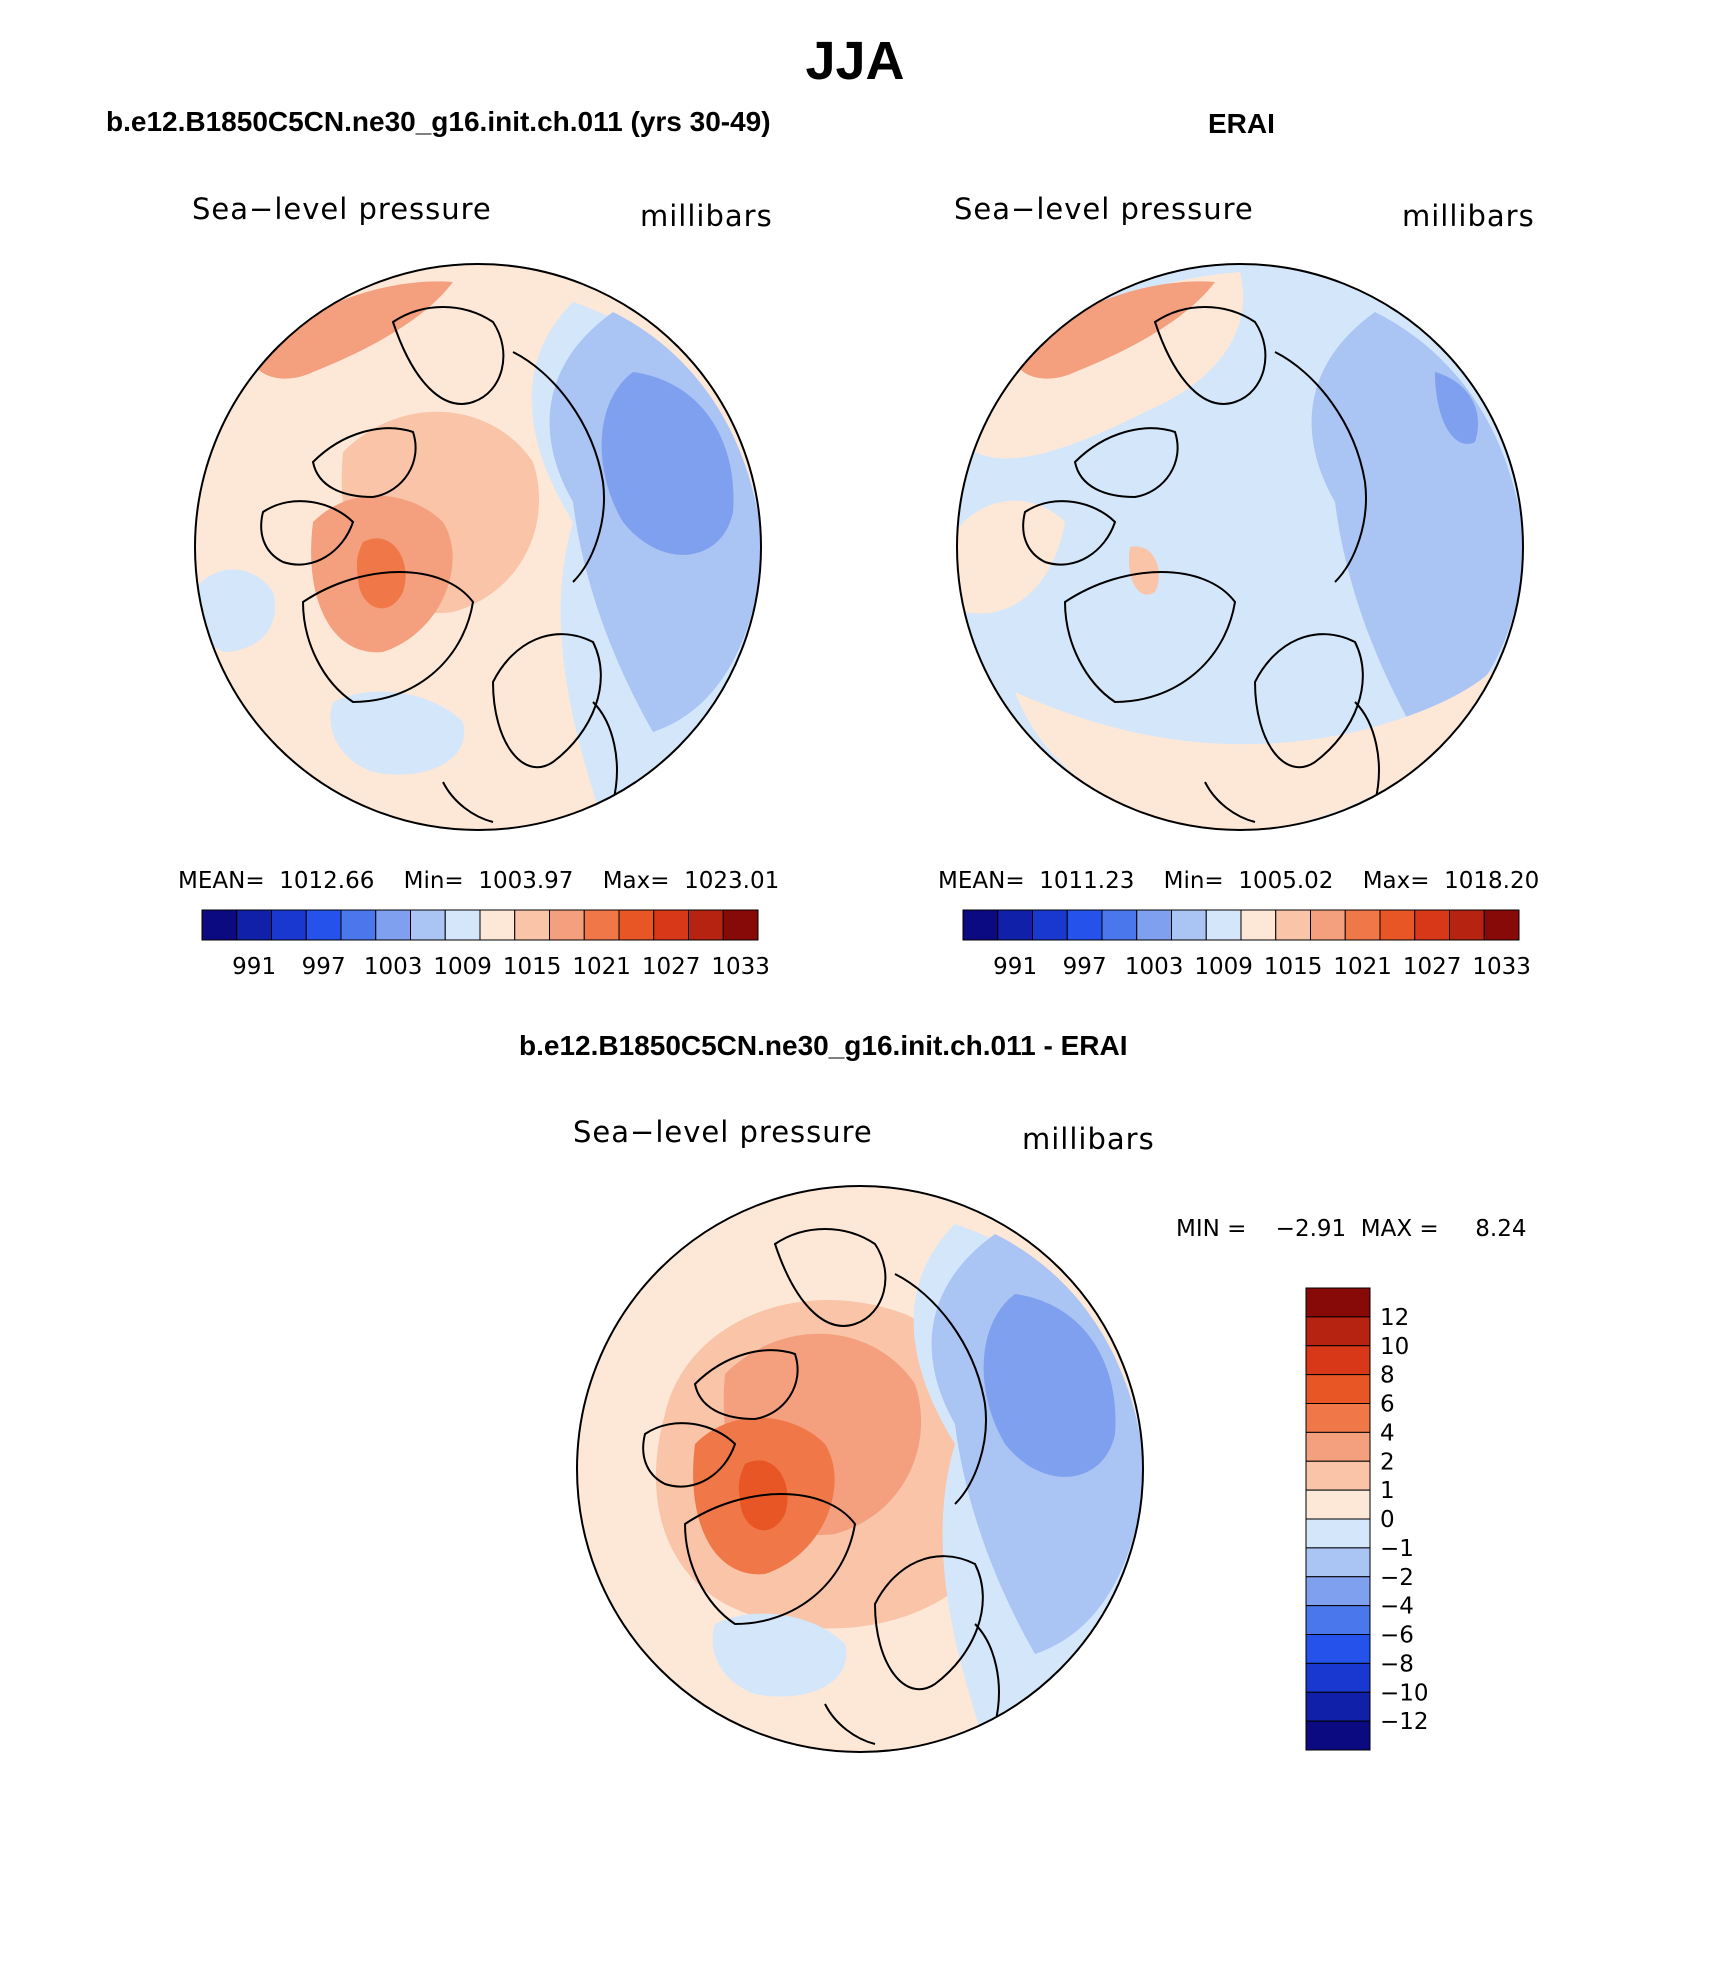 This screenshot has width=1710, height=1961. What do you see at coordinates (1397, 1549) in the screenshot?
I see `colorbar-tick-label: −1` at bounding box center [1397, 1549].